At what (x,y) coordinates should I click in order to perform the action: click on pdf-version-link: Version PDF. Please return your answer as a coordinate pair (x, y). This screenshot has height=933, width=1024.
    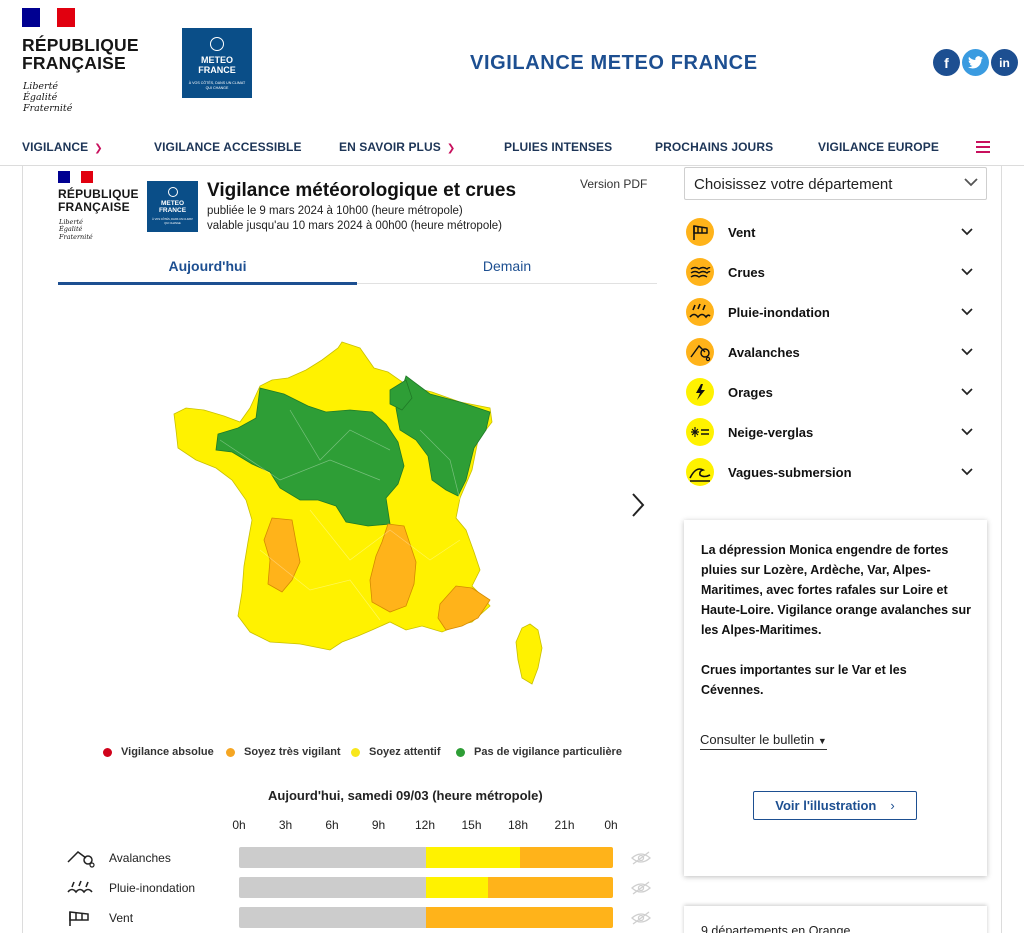
    Looking at the image, I should click on (614, 184).